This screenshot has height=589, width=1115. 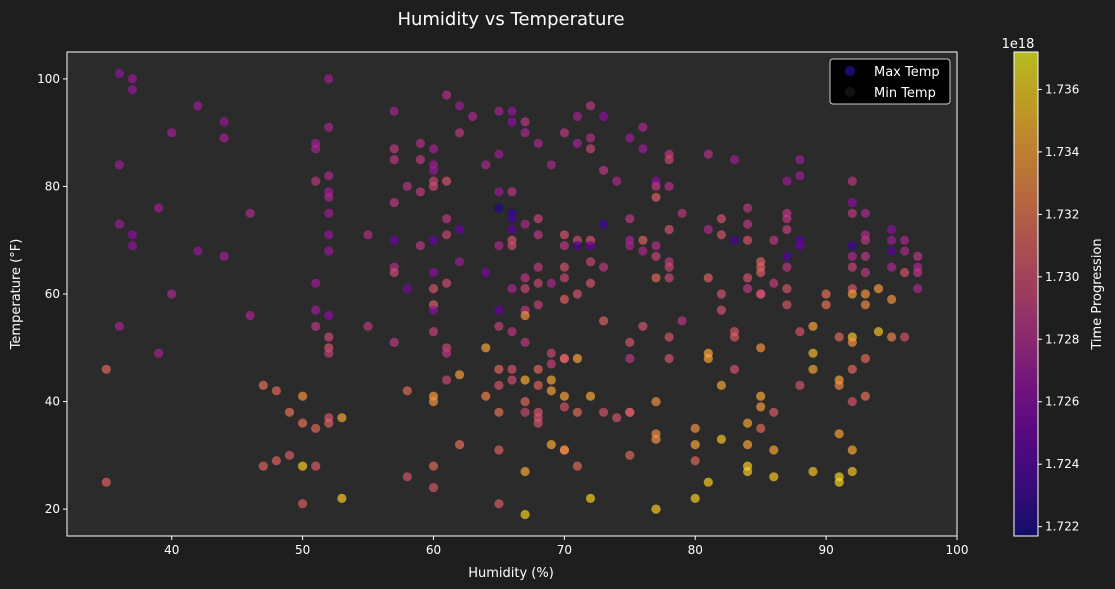 I want to click on y-tick-label: 40, so click(x=52, y=402).